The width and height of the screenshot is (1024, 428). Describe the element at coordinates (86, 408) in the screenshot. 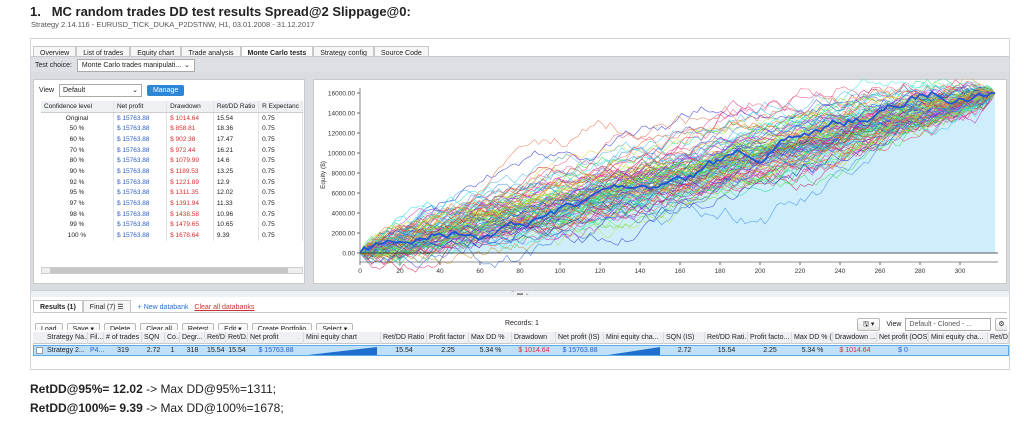

I see `note-bold: RetDD@100%= 9.39` at that location.